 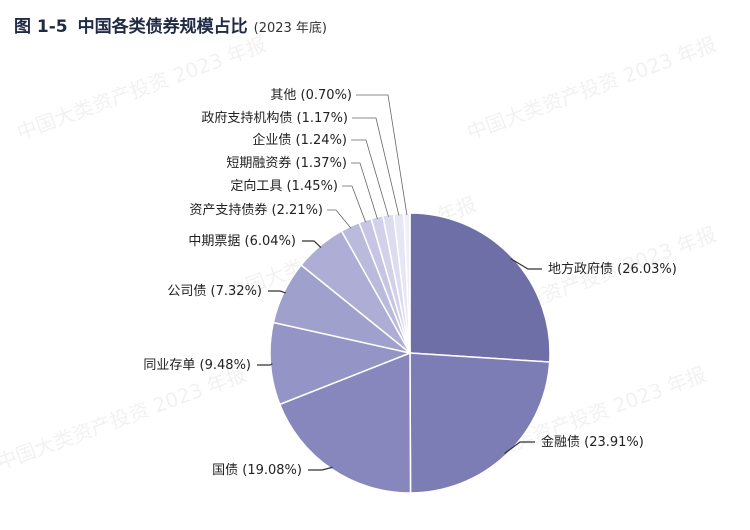 What do you see at coordinates (242, 241) in the screenshot?
I see `slice-label: 中期票据 (6.04%)` at bounding box center [242, 241].